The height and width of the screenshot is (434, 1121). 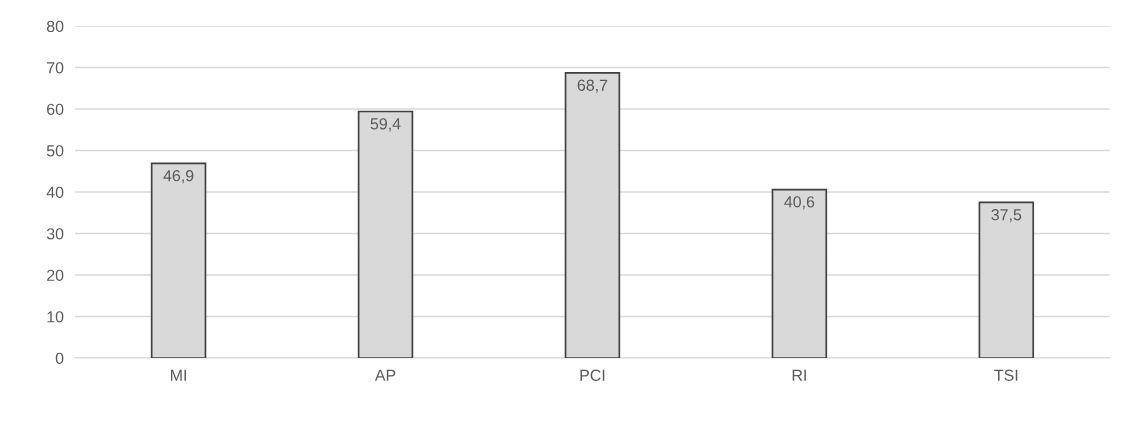 I want to click on y-tick-label: 30, so click(x=55, y=234).